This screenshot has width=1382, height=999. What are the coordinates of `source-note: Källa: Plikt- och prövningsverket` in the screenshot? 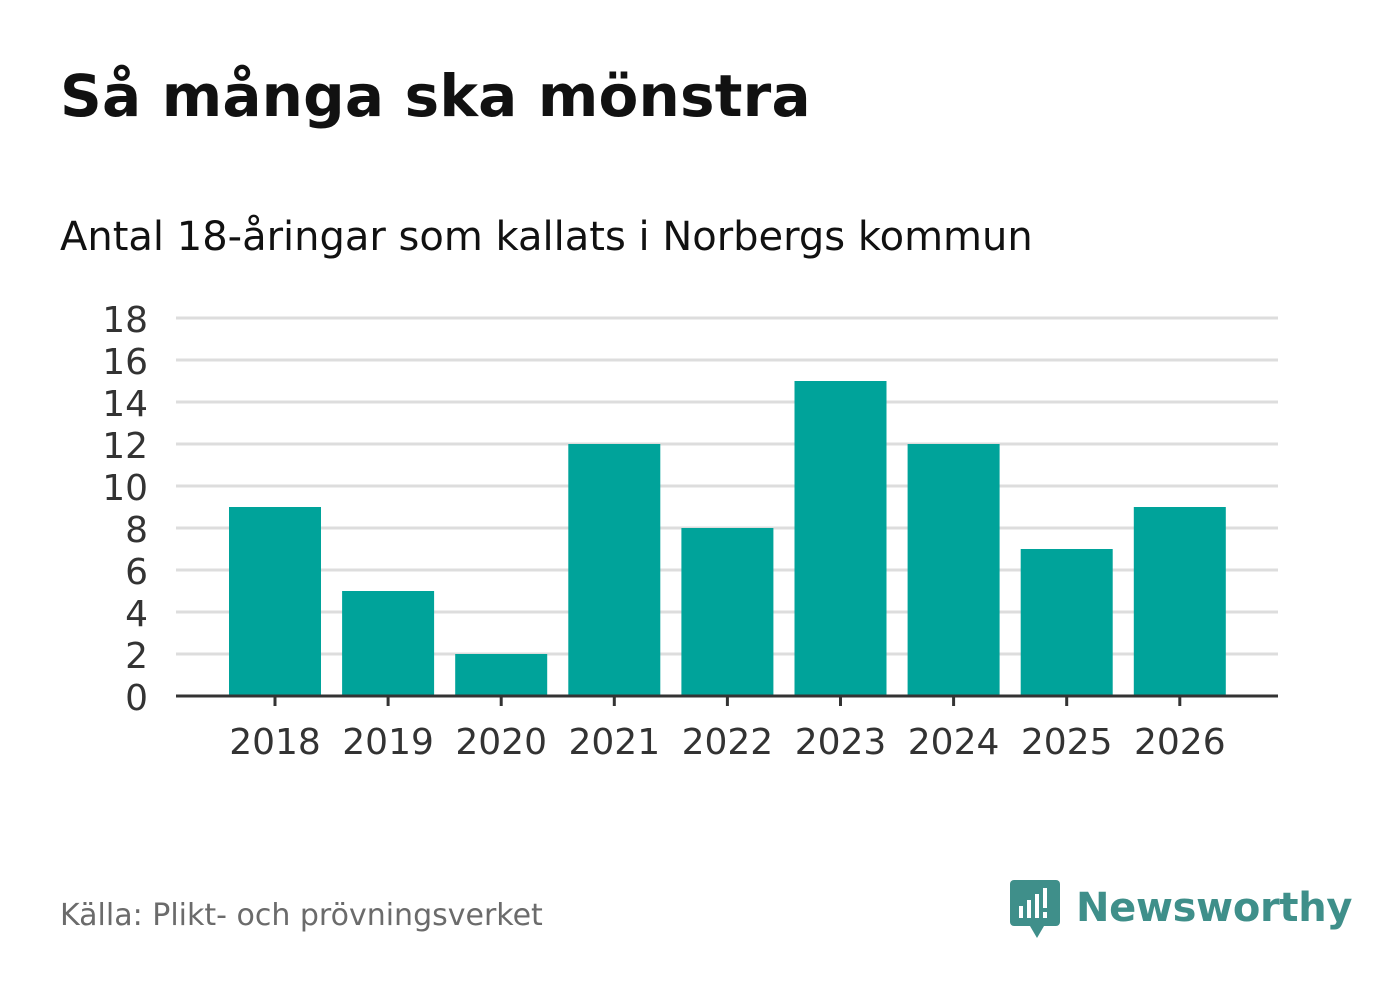 It's located at (301, 915).